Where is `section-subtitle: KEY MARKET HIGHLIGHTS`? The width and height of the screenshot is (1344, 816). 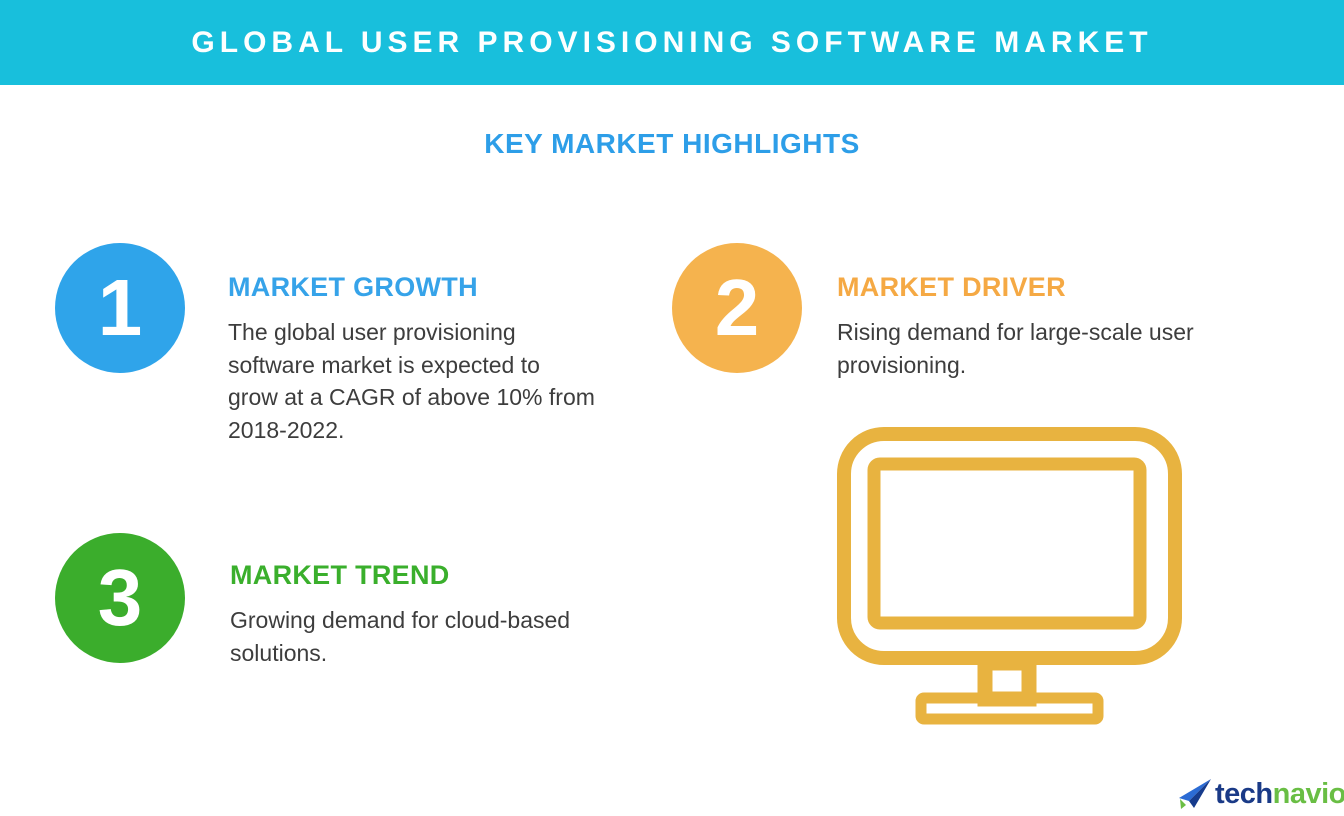 section-subtitle: KEY MARKET HIGHLIGHTS is located at coordinates (672, 143).